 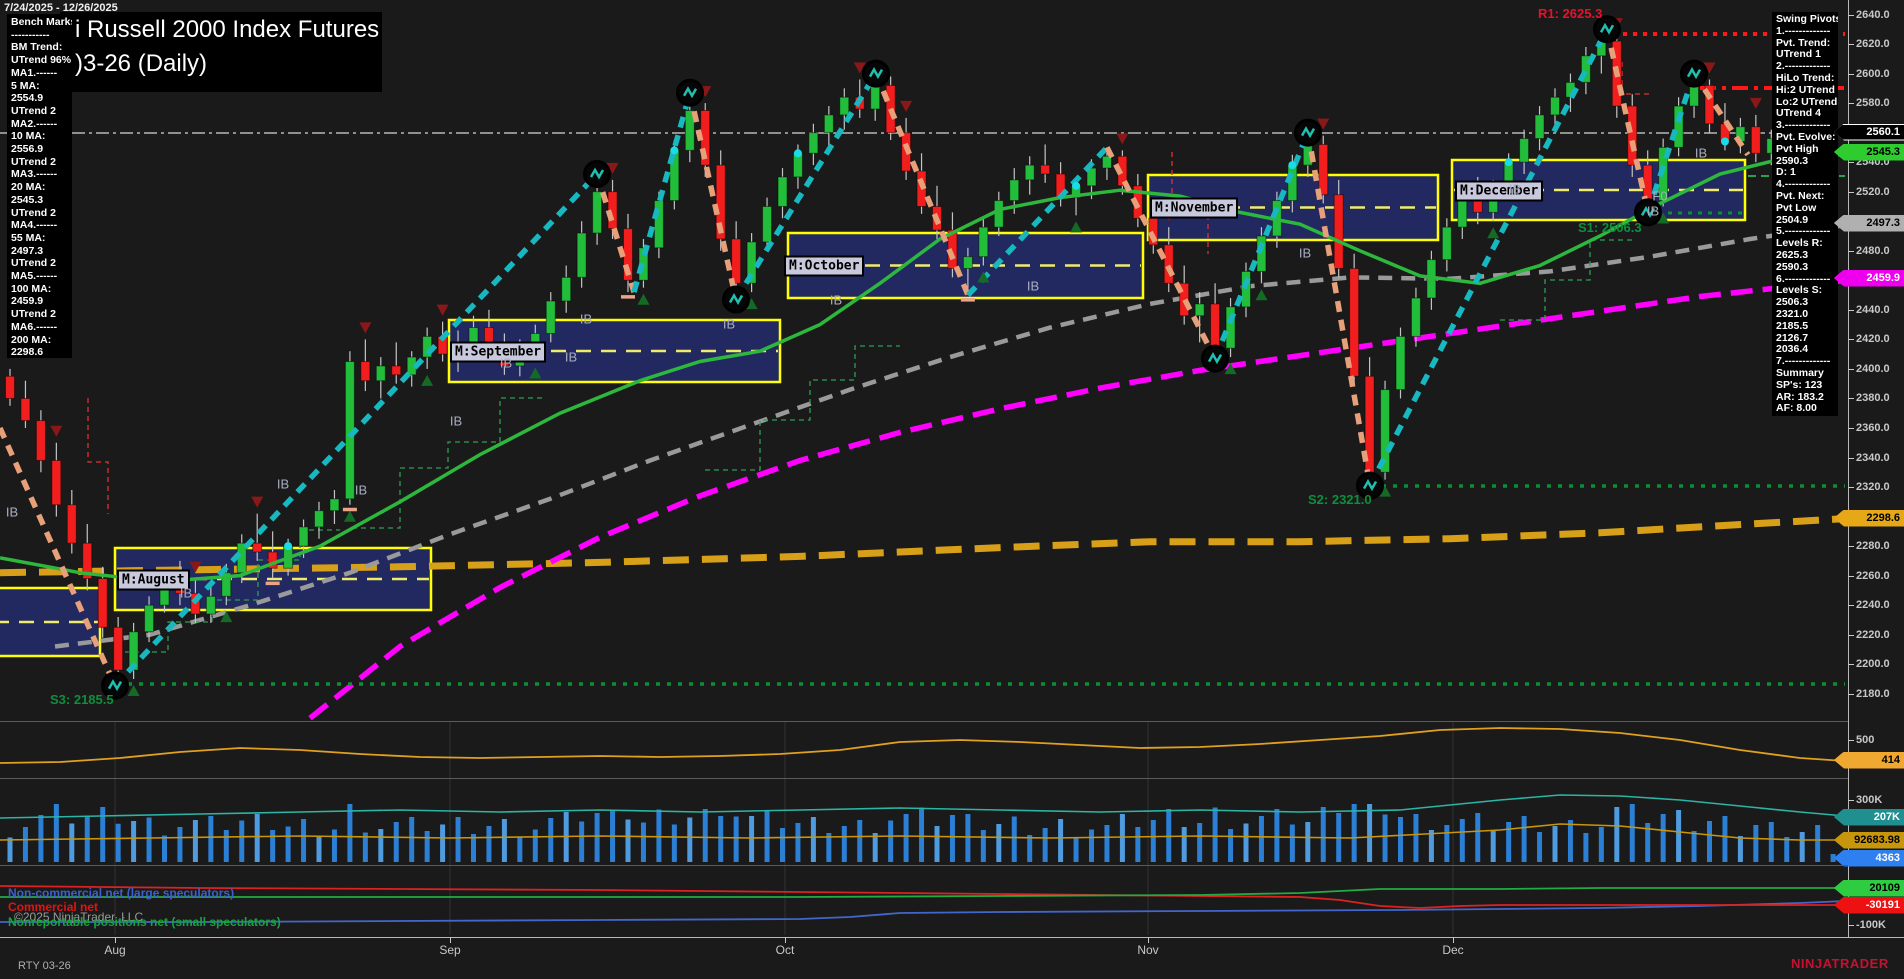 What do you see at coordinates (141, 63) in the screenshot?
I see `chart-title-line2: )3-26 (Daily)` at bounding box center [141, 63].